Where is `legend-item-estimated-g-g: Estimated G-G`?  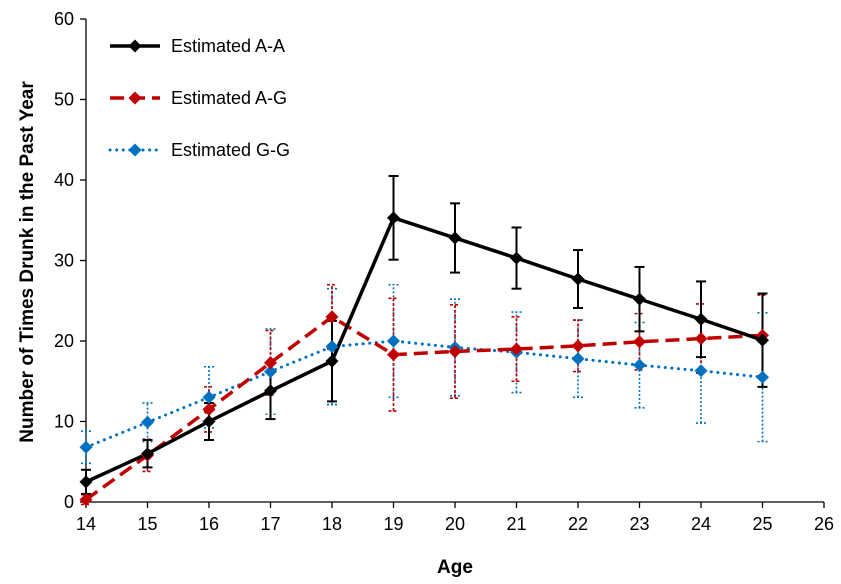 legend-item-estimated-g-g: Estimated G-G is located at coordinates (199, 150).